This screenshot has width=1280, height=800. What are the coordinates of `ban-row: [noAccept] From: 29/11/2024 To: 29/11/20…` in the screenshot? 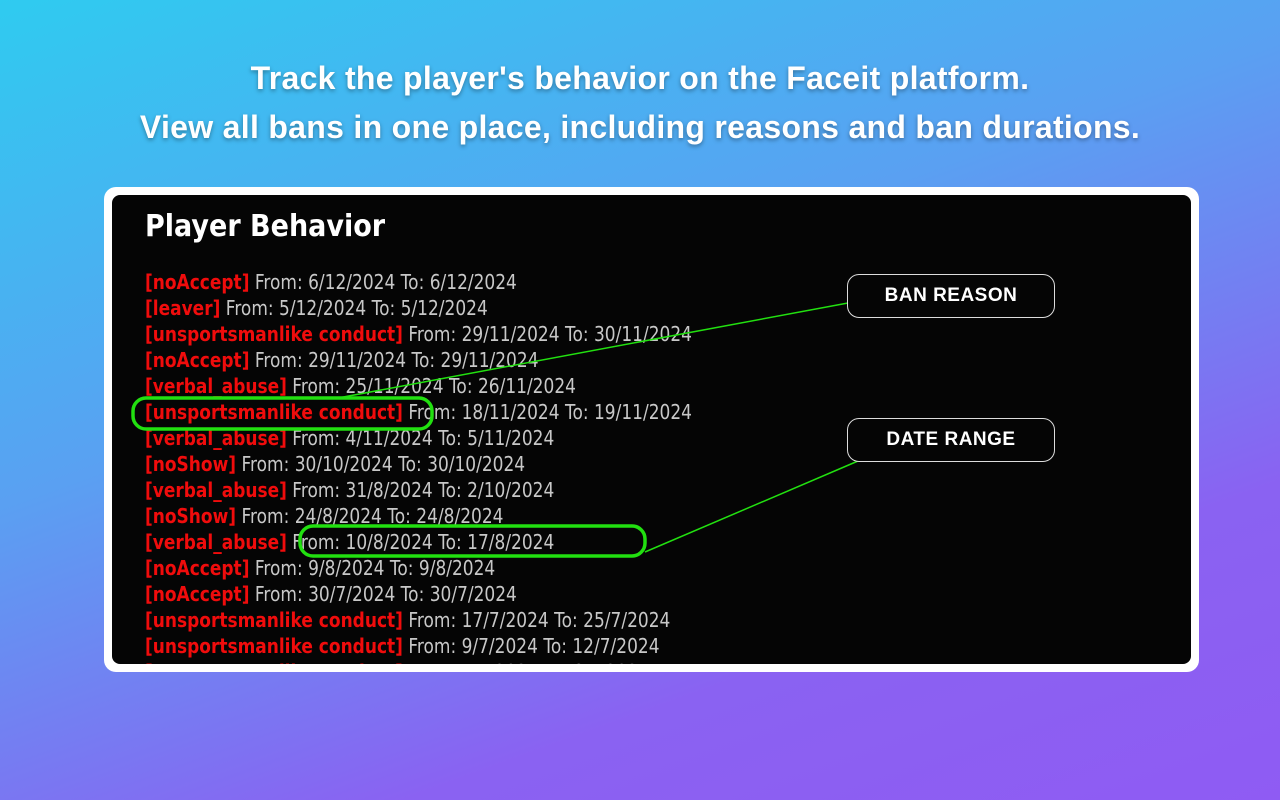 It's located at (418, 360).